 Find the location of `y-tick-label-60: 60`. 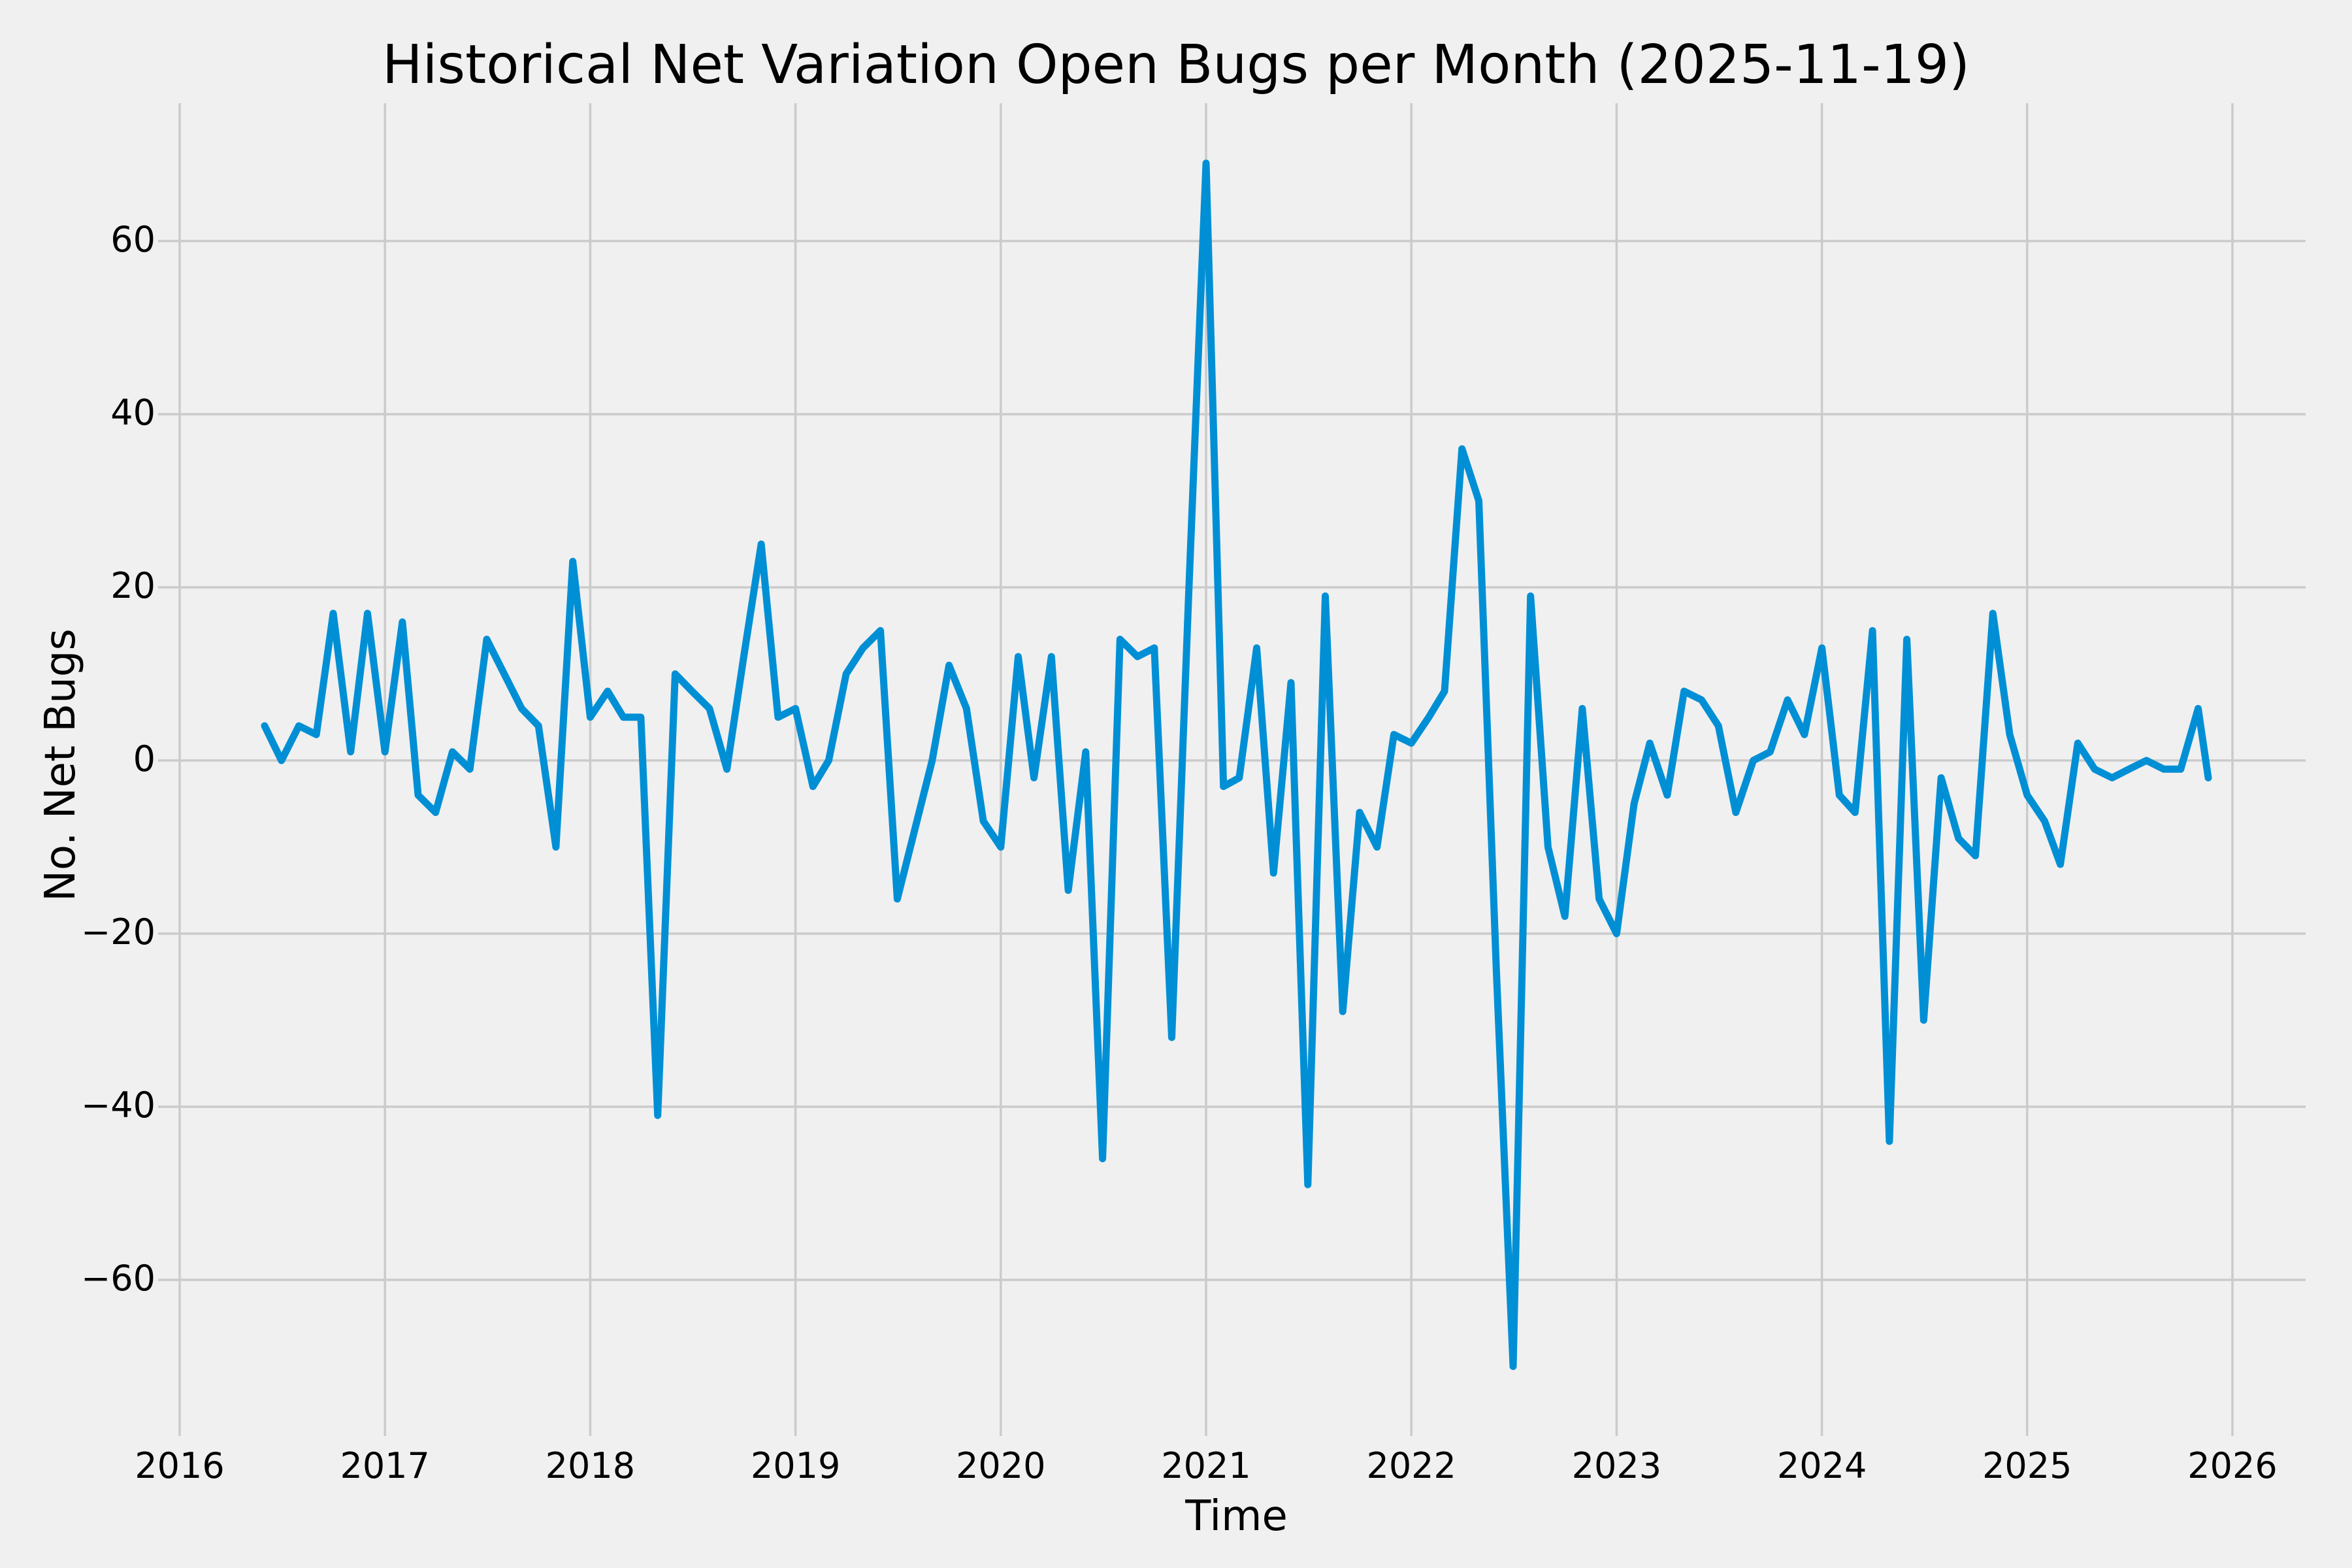

y-tick-label-60: 60 is located at coordinates (132, 239).